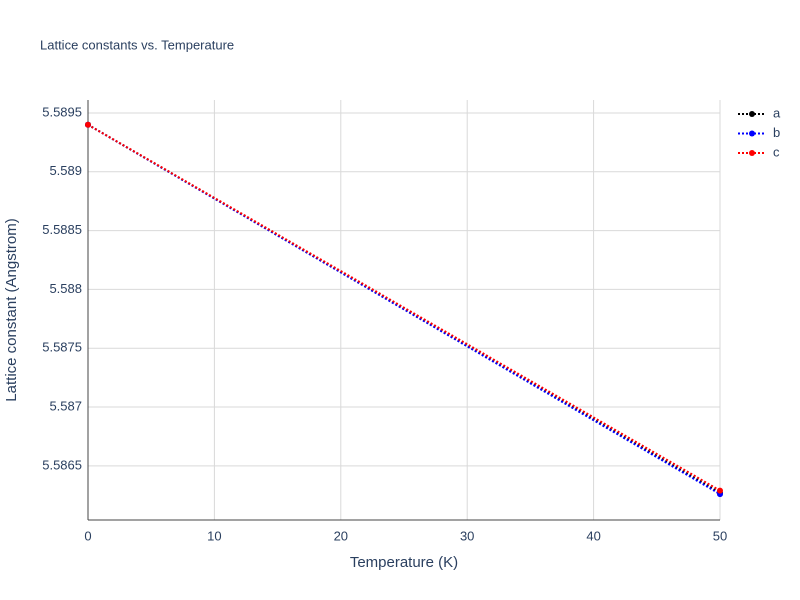  Describe the element at coordinates (776, 132) in the screenshot. I see `legend-label: b` at that location.